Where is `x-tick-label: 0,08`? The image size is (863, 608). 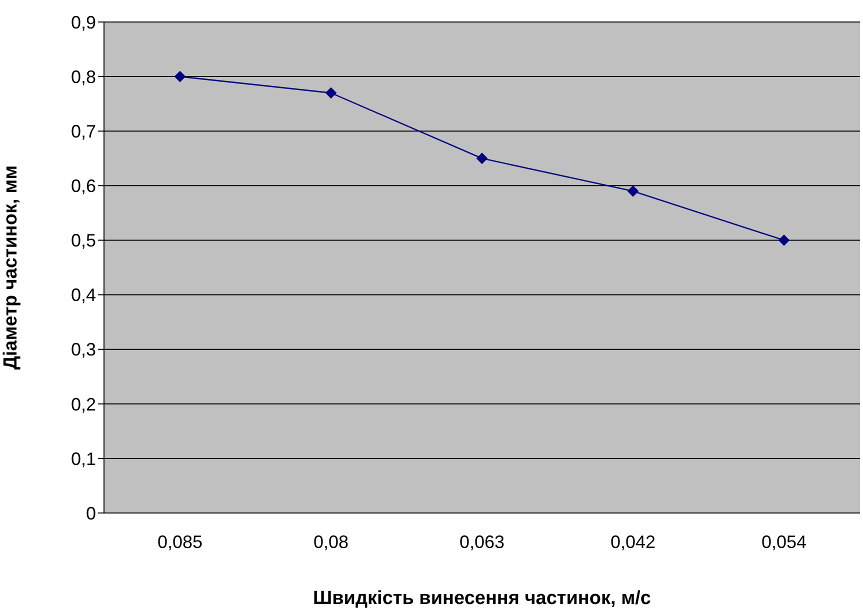 x-tick-label: 0,08 is located at coordinates (331, 542).